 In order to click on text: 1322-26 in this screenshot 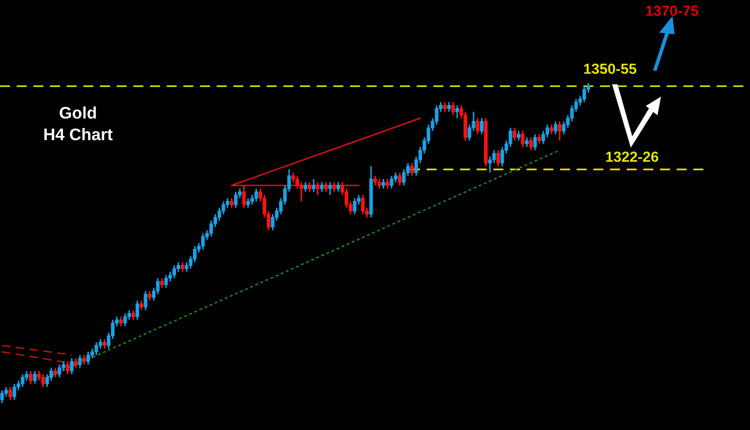, I will do `click(632, 157)`.